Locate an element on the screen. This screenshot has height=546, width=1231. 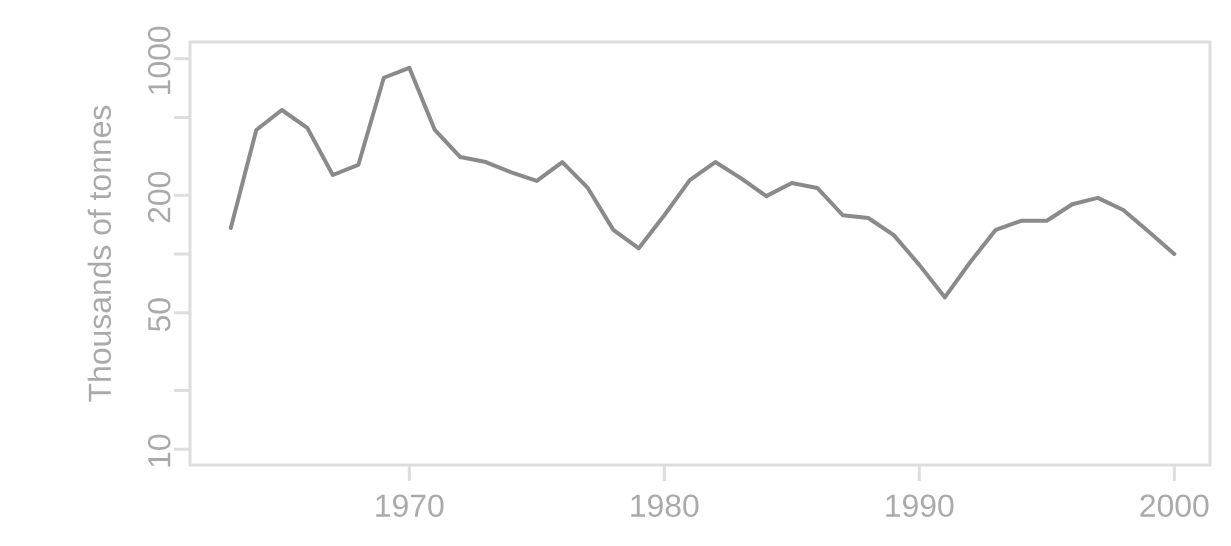
x-tick-label: 2000 is located at coordinates (1174, 505).